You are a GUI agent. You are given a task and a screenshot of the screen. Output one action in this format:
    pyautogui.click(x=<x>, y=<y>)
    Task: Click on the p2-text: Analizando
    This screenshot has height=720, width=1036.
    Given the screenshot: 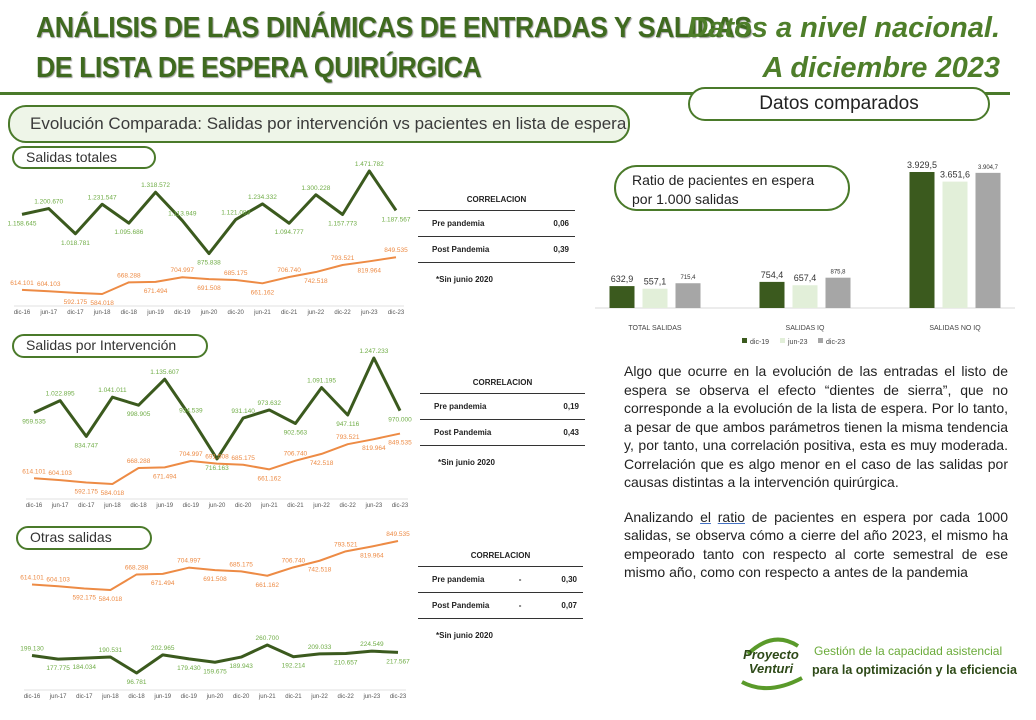 What is the action you would take?
    pyautogui.click(x=662, y=516)
    